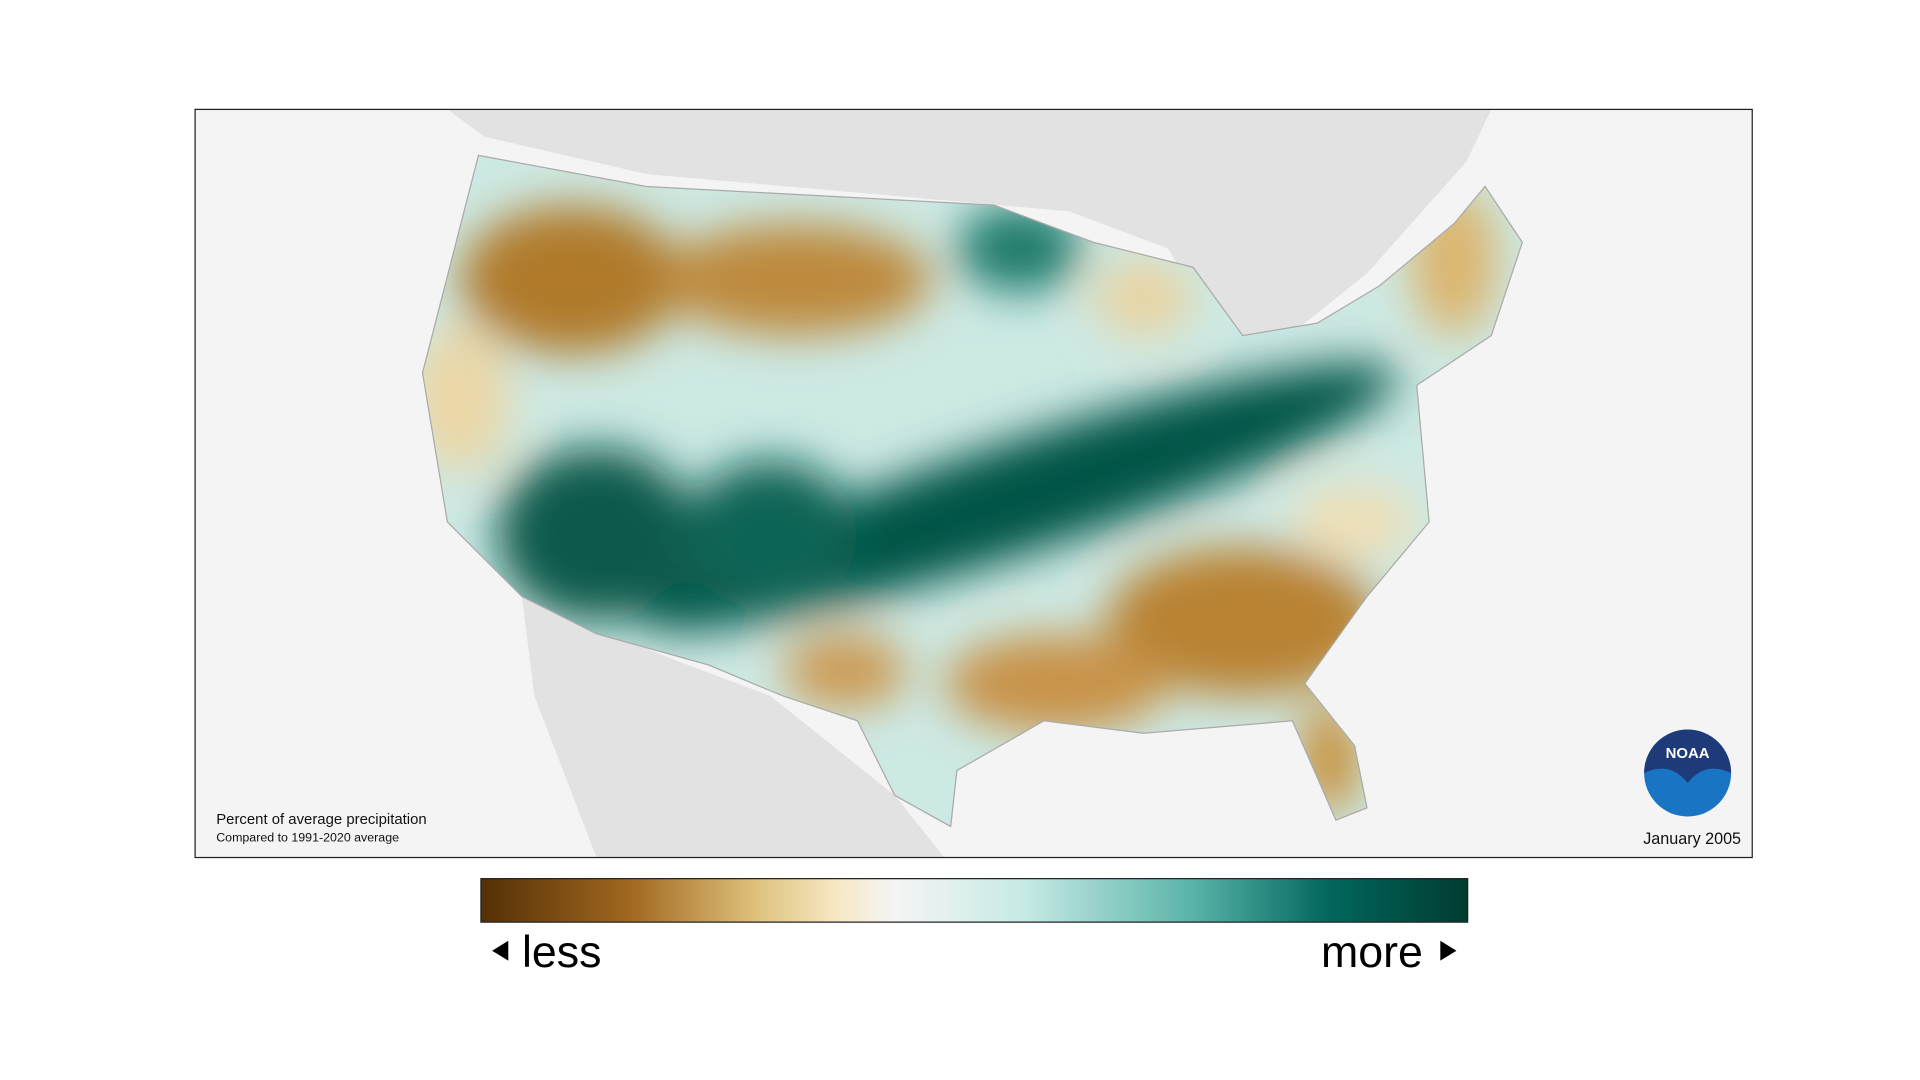 Image resolution: width=1920 pixels, height=1080 pixels. What do you see at coordinates (321, 820) in the screenshot?
I see `note-title: Percent of average precipitation` at bounding box center [321, 820].